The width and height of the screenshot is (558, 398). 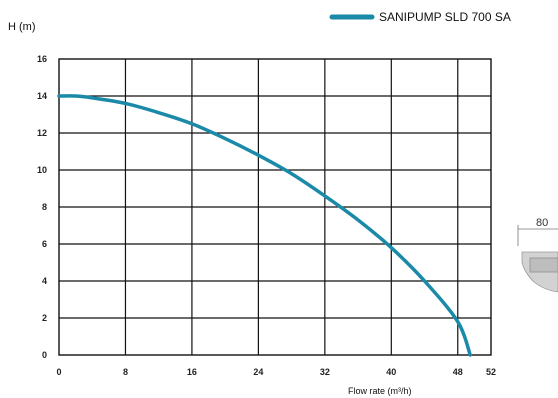 What do you see at coordinates (276, 372) in the screenshot?
I see `x-tick-labels: 0 8 16 24 32 40 48 52` at bounding box center [276, 372].